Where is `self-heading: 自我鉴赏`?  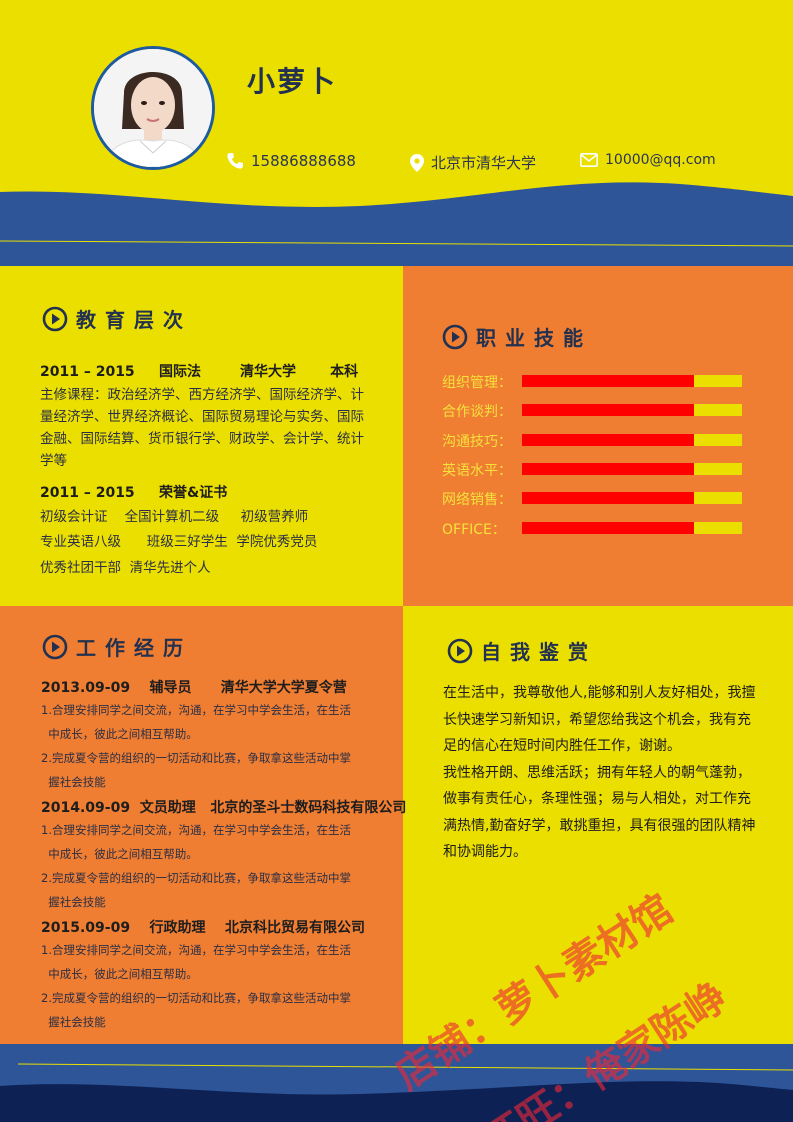
self-heading: 自我鉴赏 is located at coordinates (522, 650).